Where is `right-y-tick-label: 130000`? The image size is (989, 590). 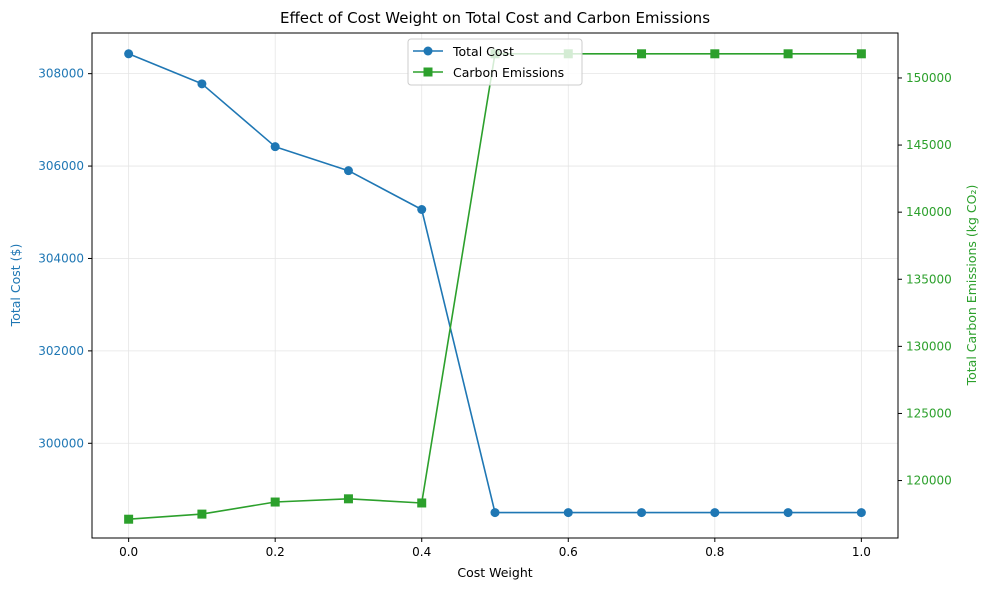 right-y-tick-label: 130000 is located at coordinates (929, 346).